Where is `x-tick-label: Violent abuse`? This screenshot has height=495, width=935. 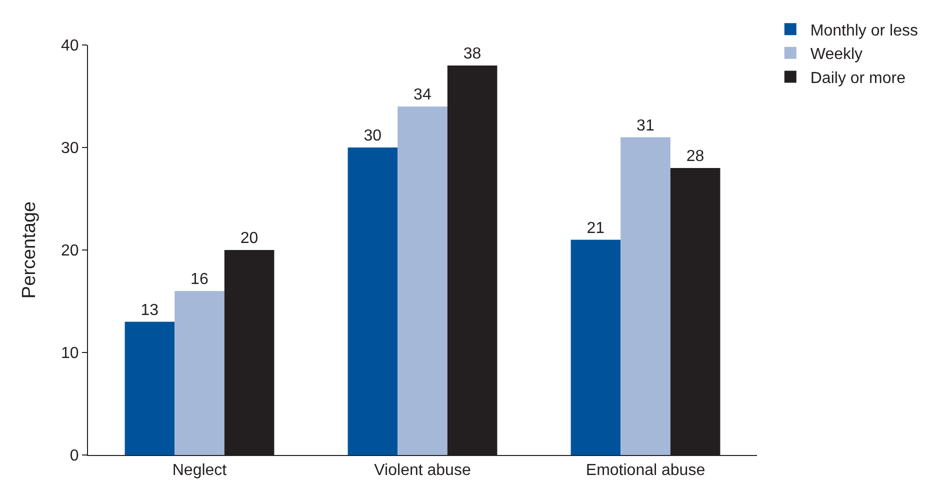 x-tick-label: Violent abuse is located at coordinates (422, 471).